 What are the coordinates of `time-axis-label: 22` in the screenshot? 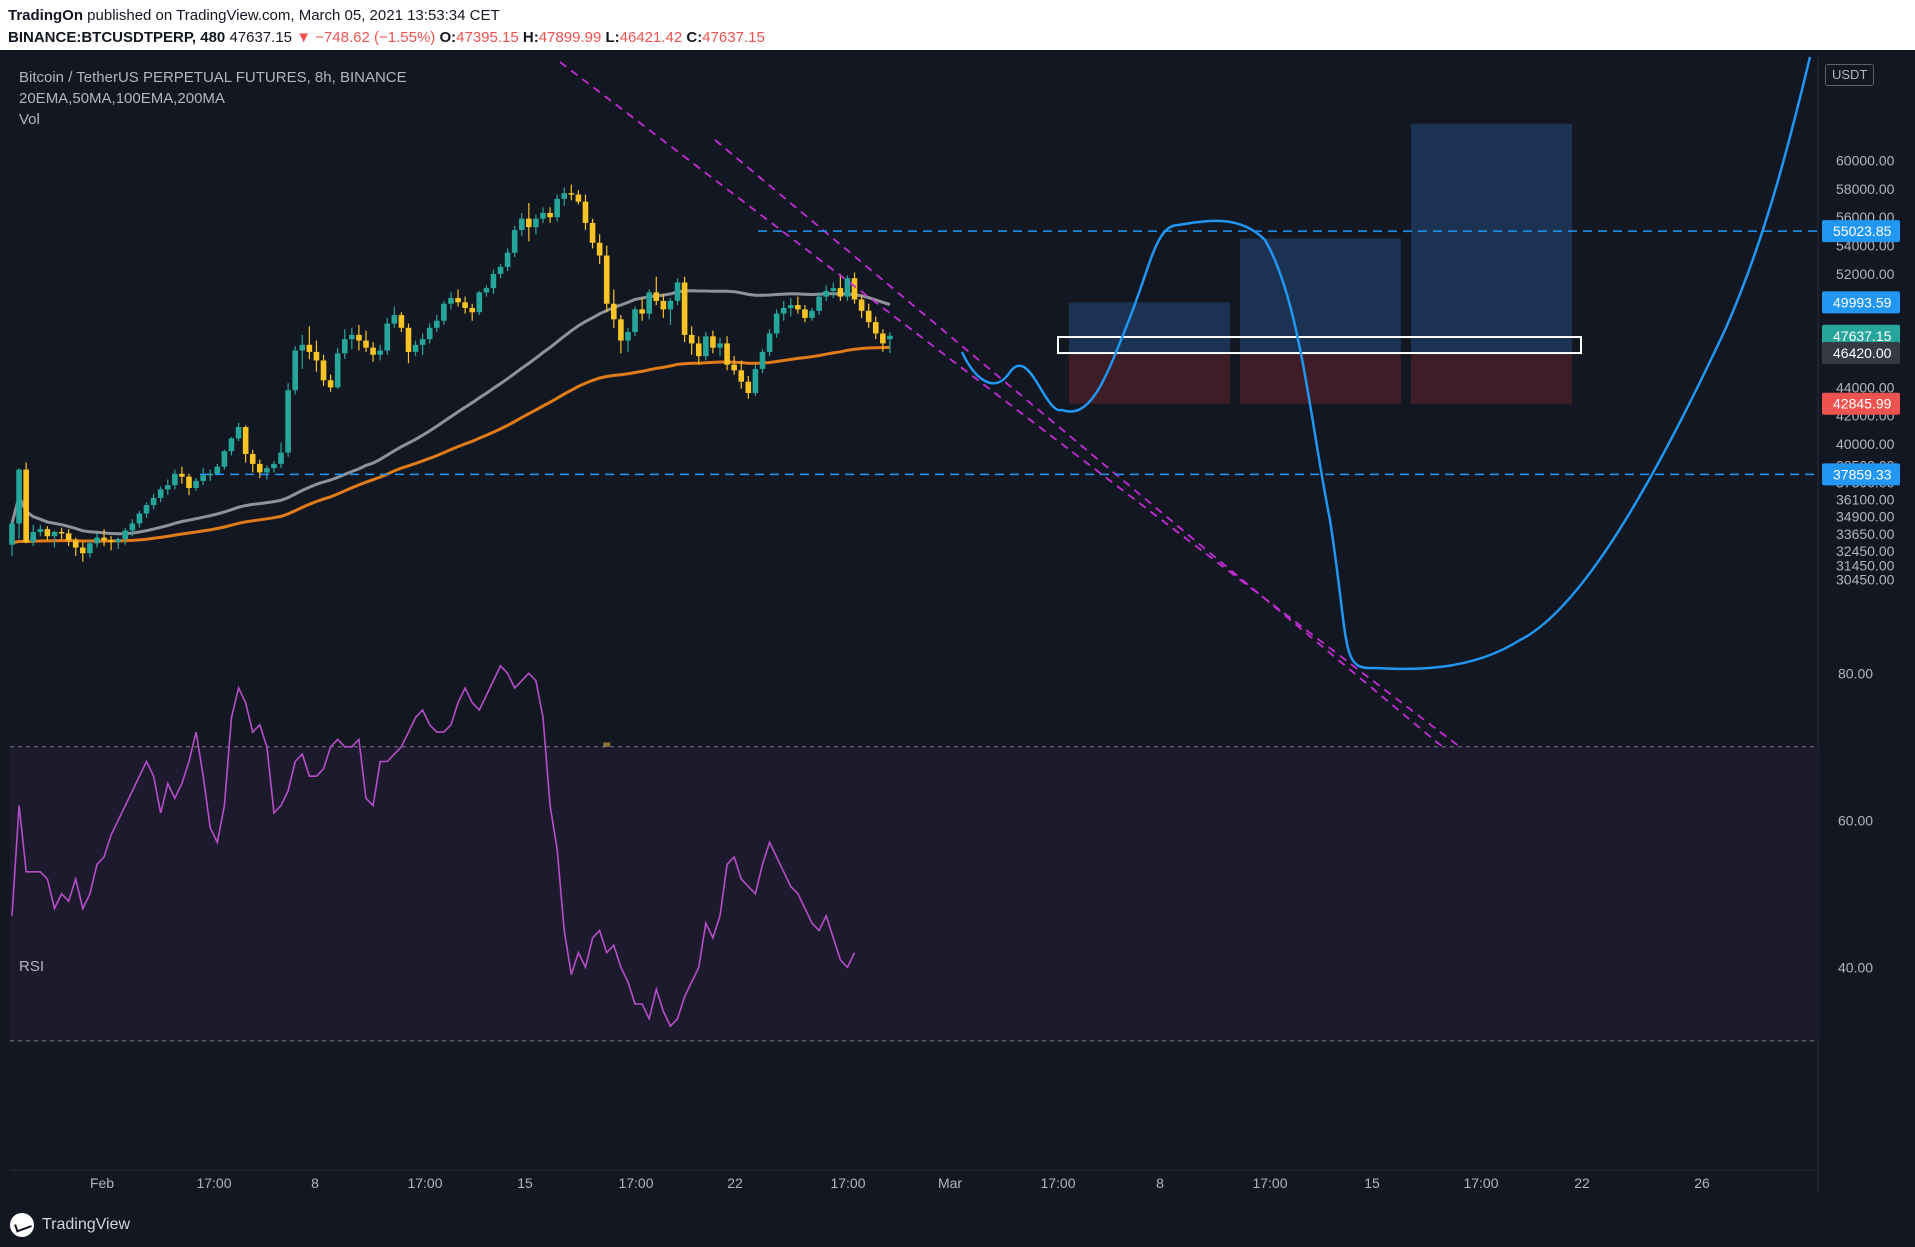 It's located at (735, 1183).